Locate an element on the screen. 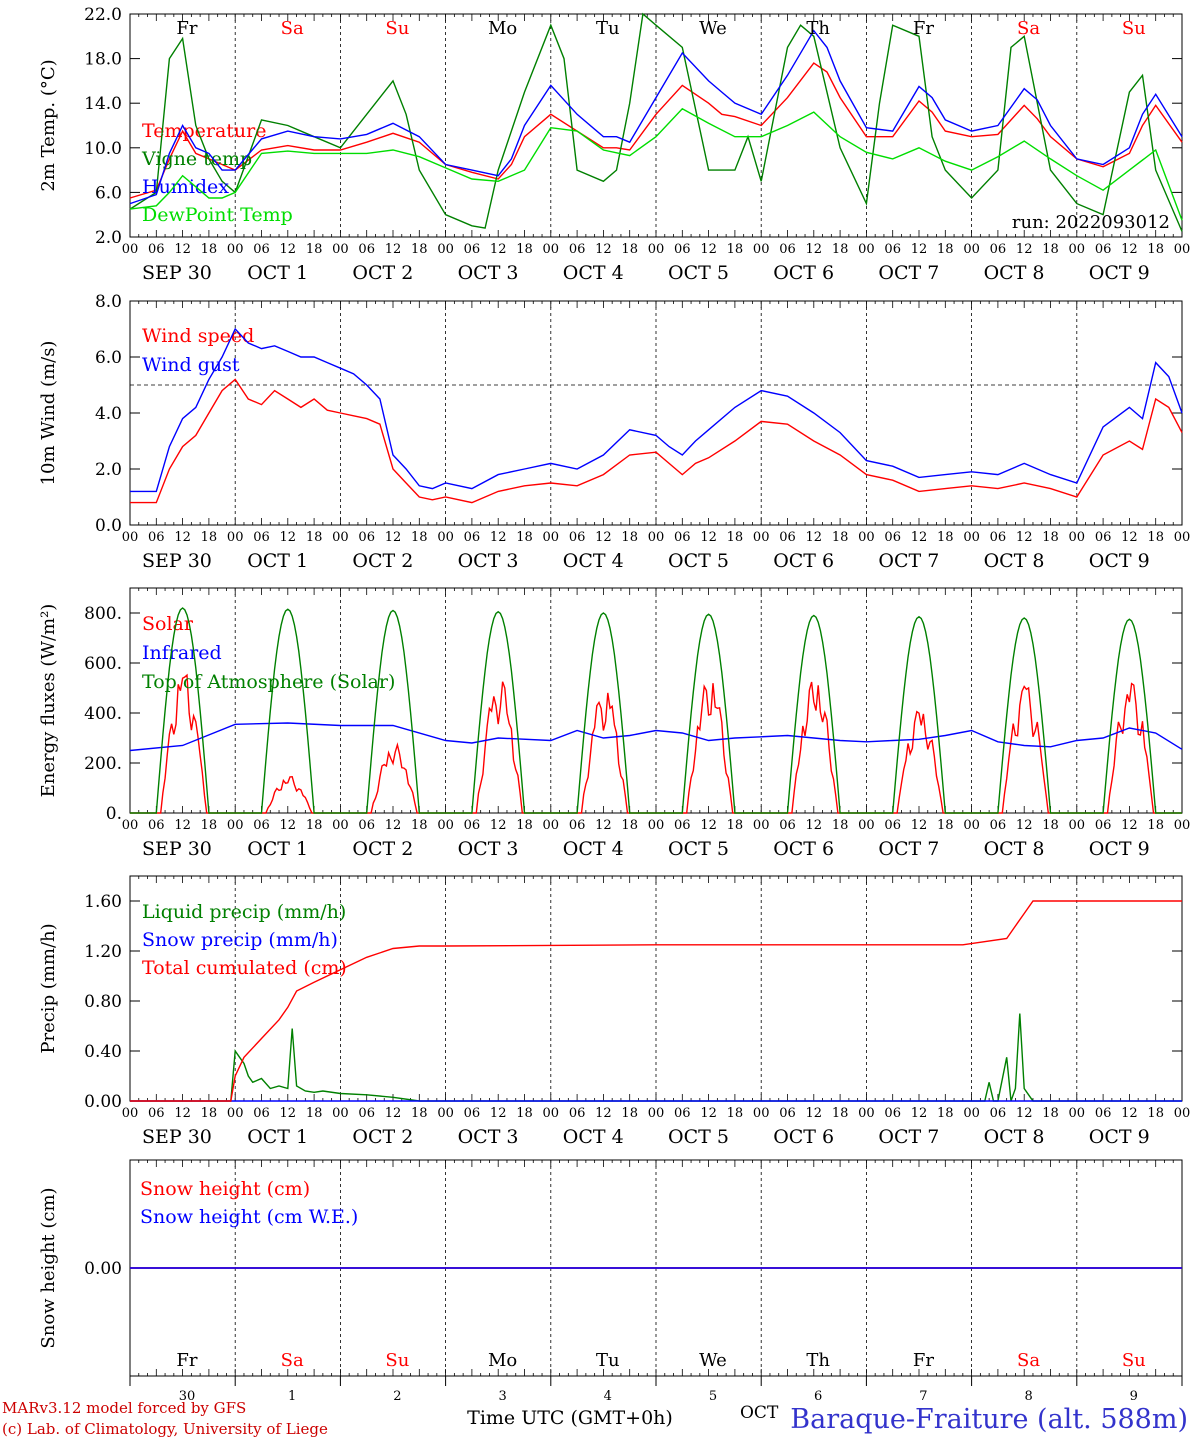 This screenshot has height=1440, width=1194. day-number: 8 is located at coordinates (1028, 1396).